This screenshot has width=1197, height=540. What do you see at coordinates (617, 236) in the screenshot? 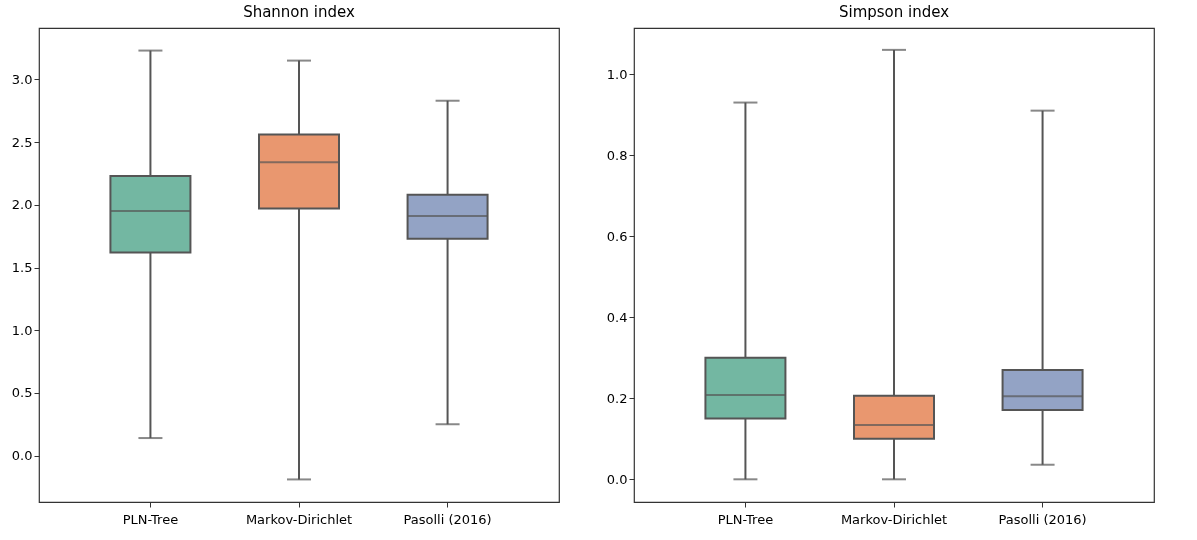
I see `y-tick-label: 0.6` at bounding box center [617, 236].